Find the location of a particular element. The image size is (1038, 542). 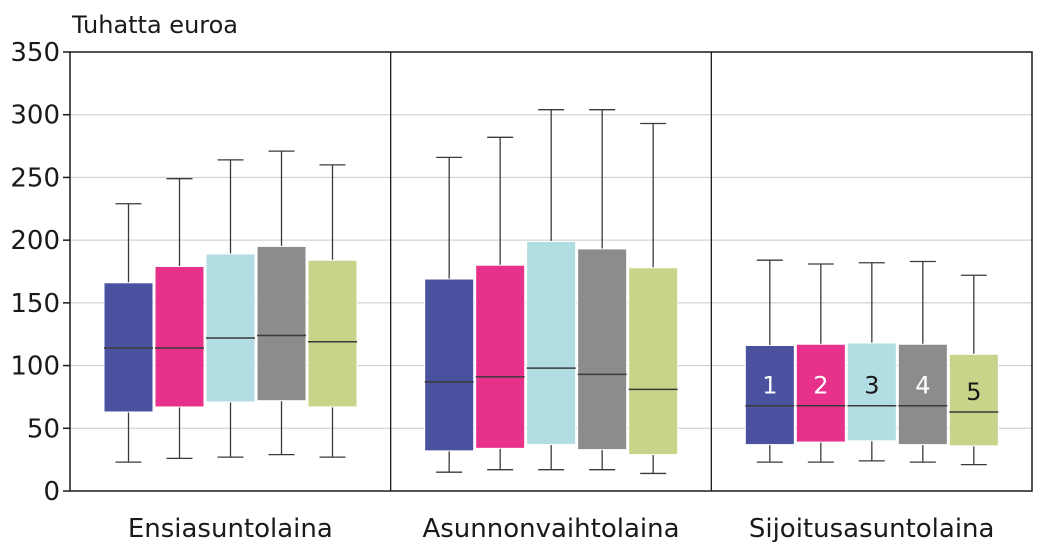

y-tick-label: 100 is located at coordinates (35, 367).